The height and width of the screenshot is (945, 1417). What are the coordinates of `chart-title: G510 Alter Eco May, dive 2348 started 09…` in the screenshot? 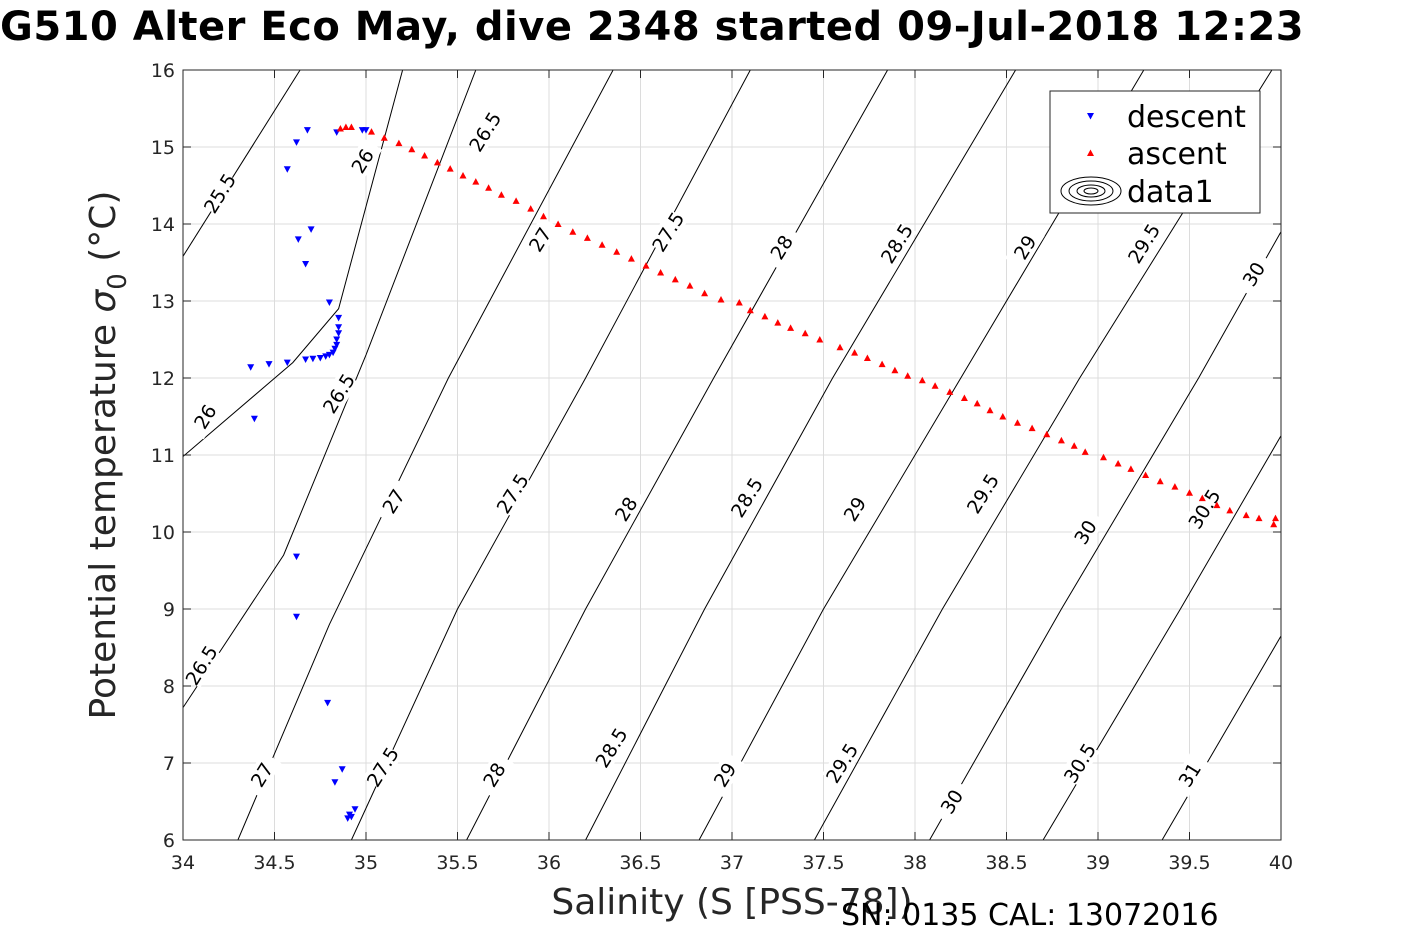 It's located at (652, 27).